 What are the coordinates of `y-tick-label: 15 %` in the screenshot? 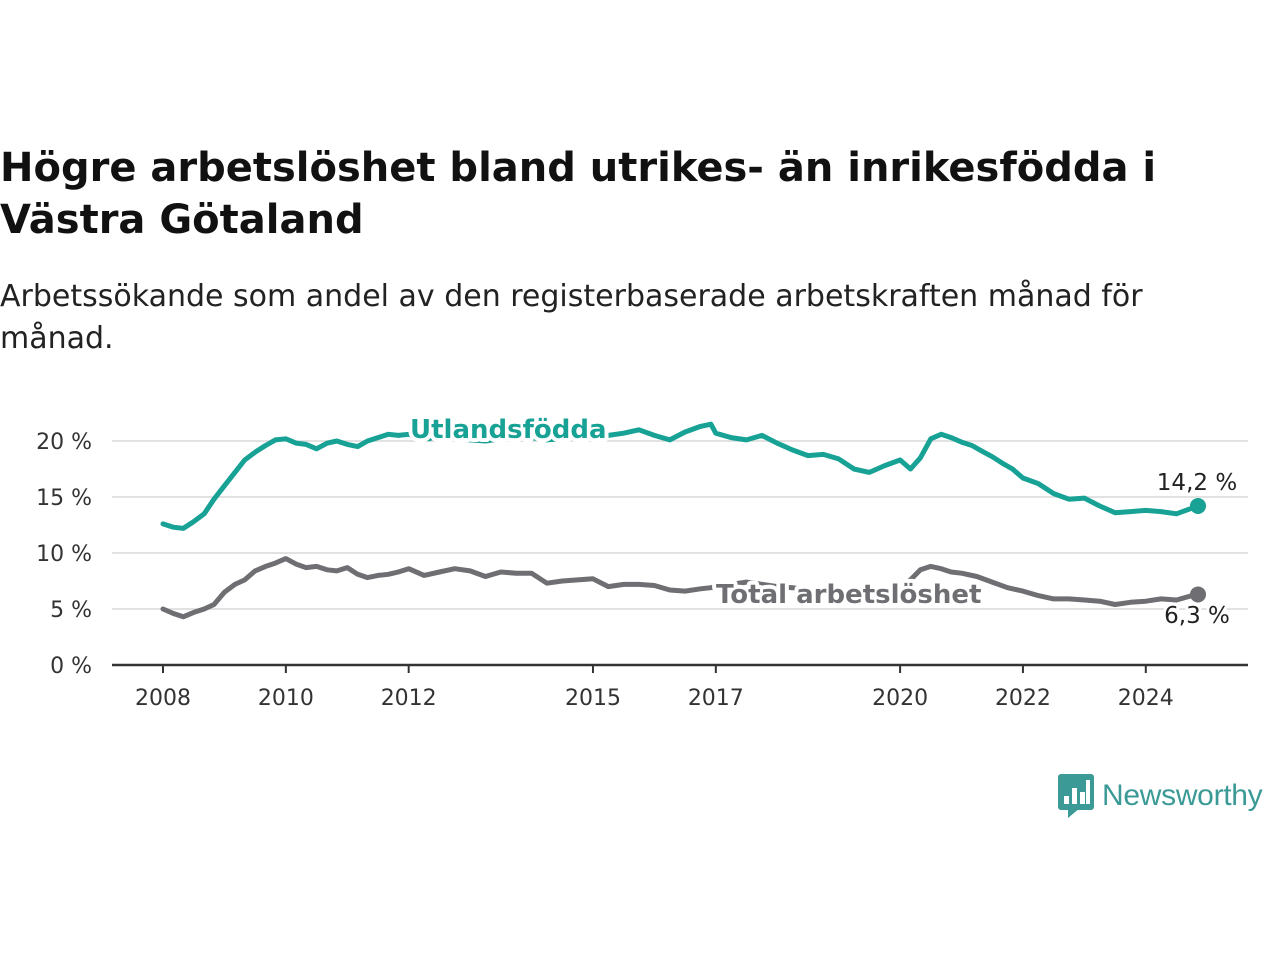 It's located at (64, 498).